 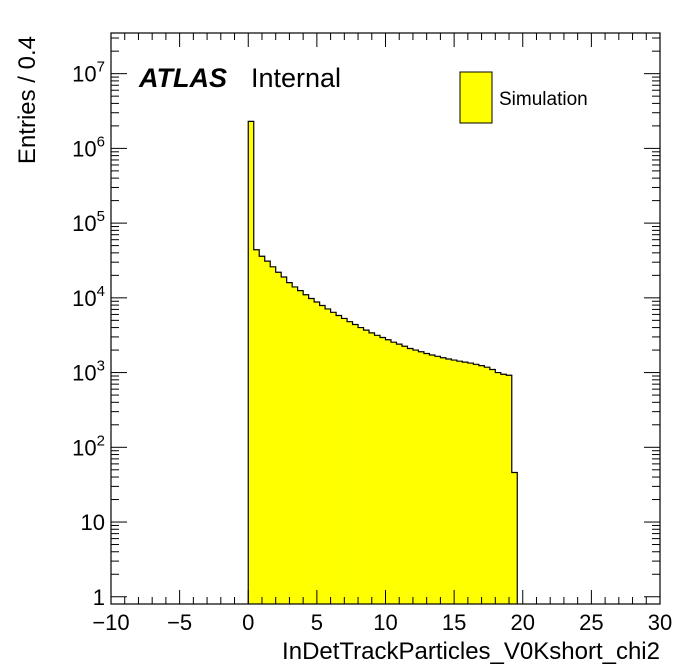 I want to click on y-tick-labels: 1 10 10² 10³ 10⁴ 10⁵ 10⁶ 10⁷, so click(x=88, y=334).